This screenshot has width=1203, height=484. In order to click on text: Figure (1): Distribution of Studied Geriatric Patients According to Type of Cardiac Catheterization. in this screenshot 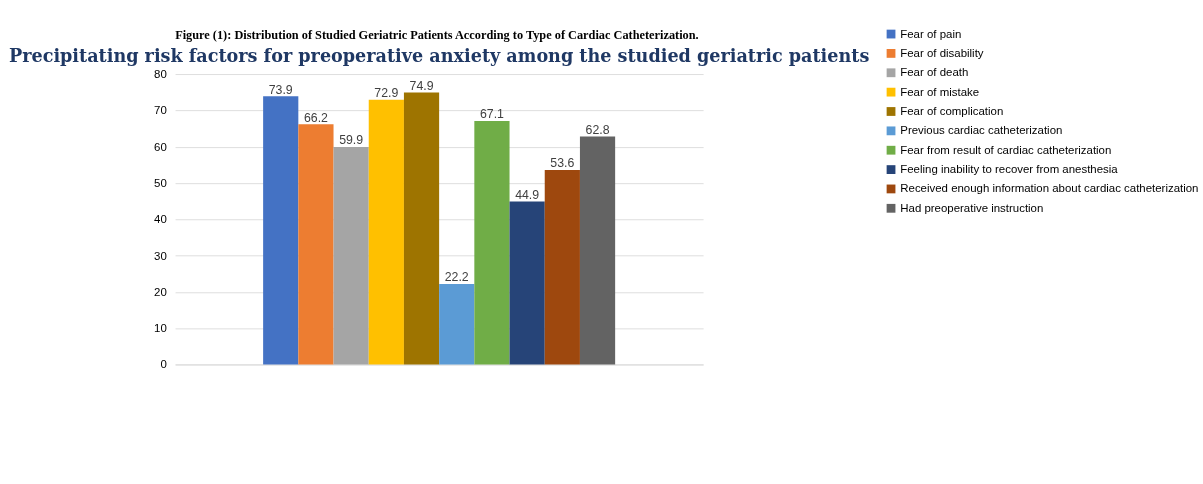, I will do `click(437, 34)`.